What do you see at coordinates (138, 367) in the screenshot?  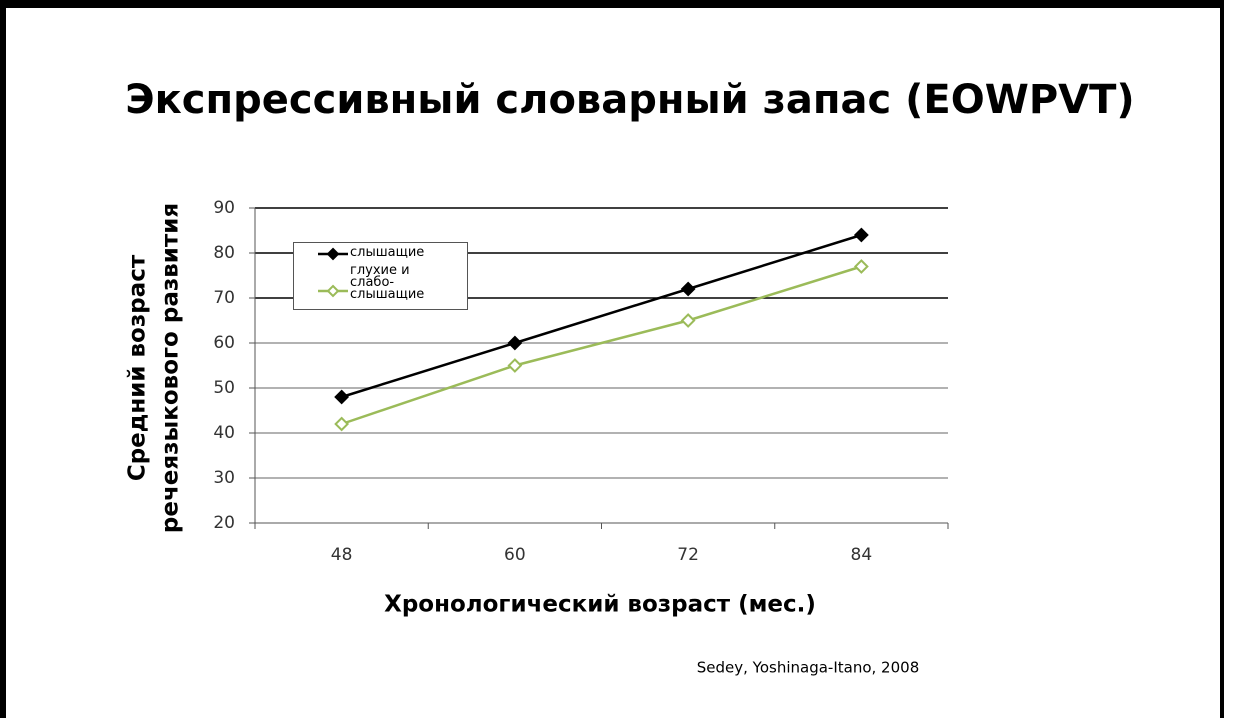 I see `y-axis-label: Средний возраст` at bounding box center [138, 367].